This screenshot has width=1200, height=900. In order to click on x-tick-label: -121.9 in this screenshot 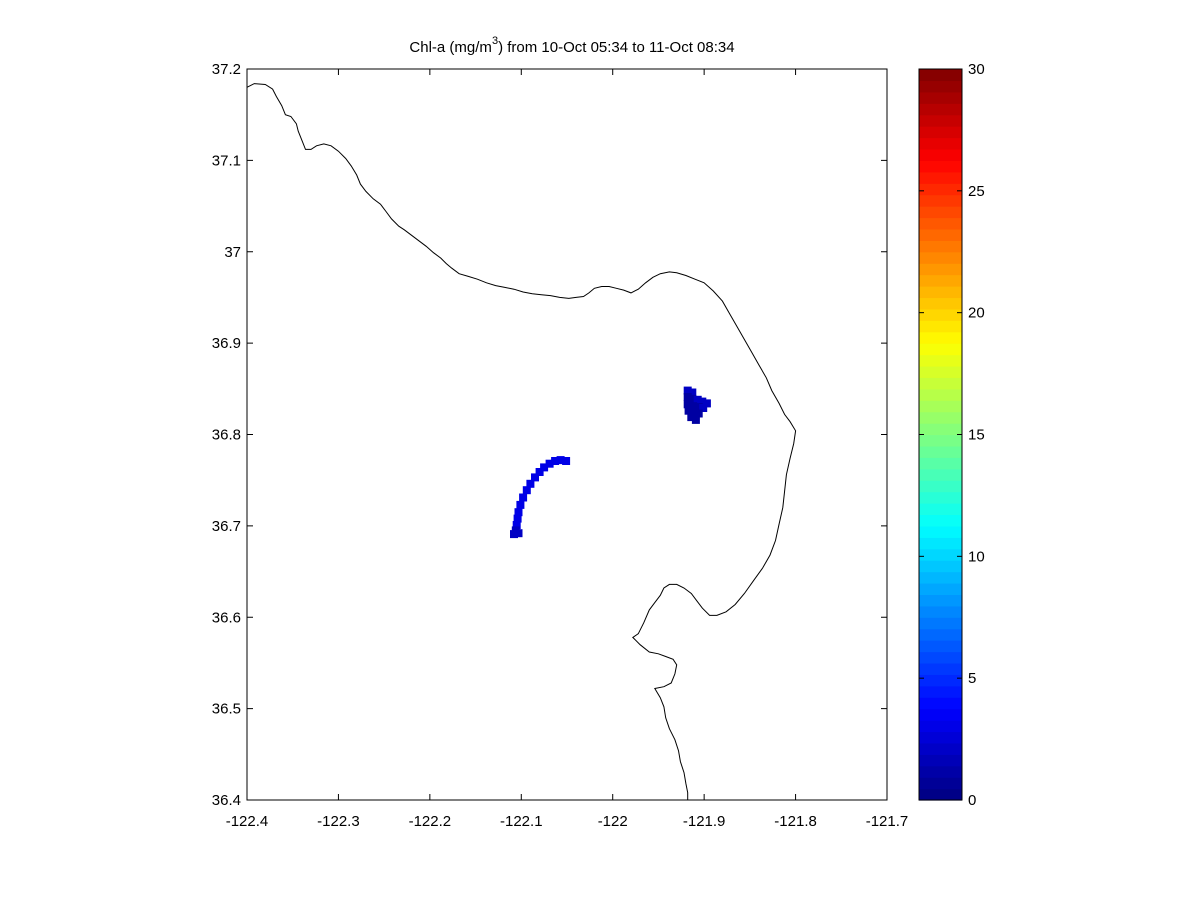, I will do `click(704, 821)`.